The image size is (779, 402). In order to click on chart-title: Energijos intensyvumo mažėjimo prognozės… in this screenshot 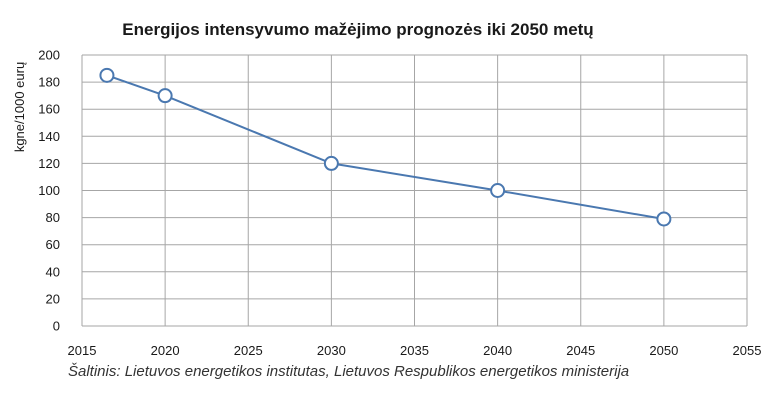, I will do `click(358, 29)`.